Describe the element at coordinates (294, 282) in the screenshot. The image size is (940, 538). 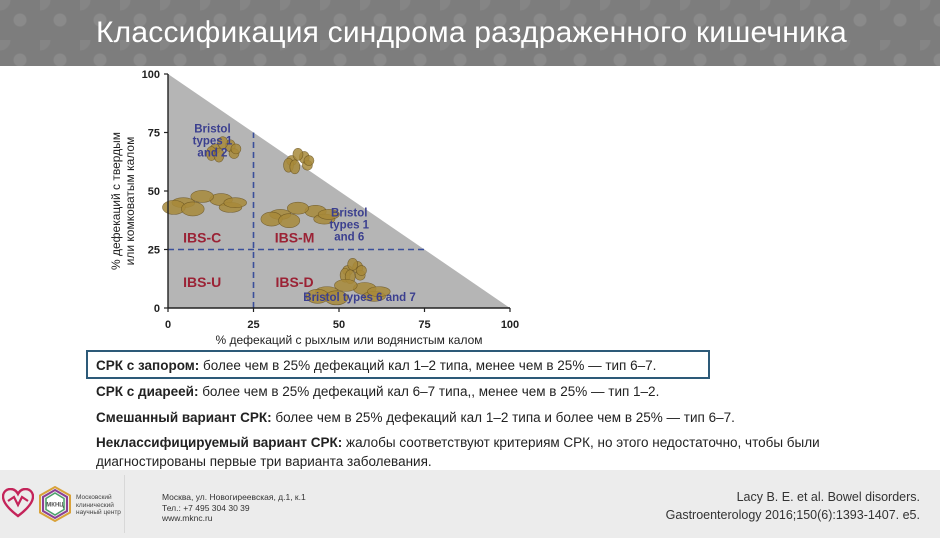
I see `quadrant-label-ibs-d: IBS-D` at that location.